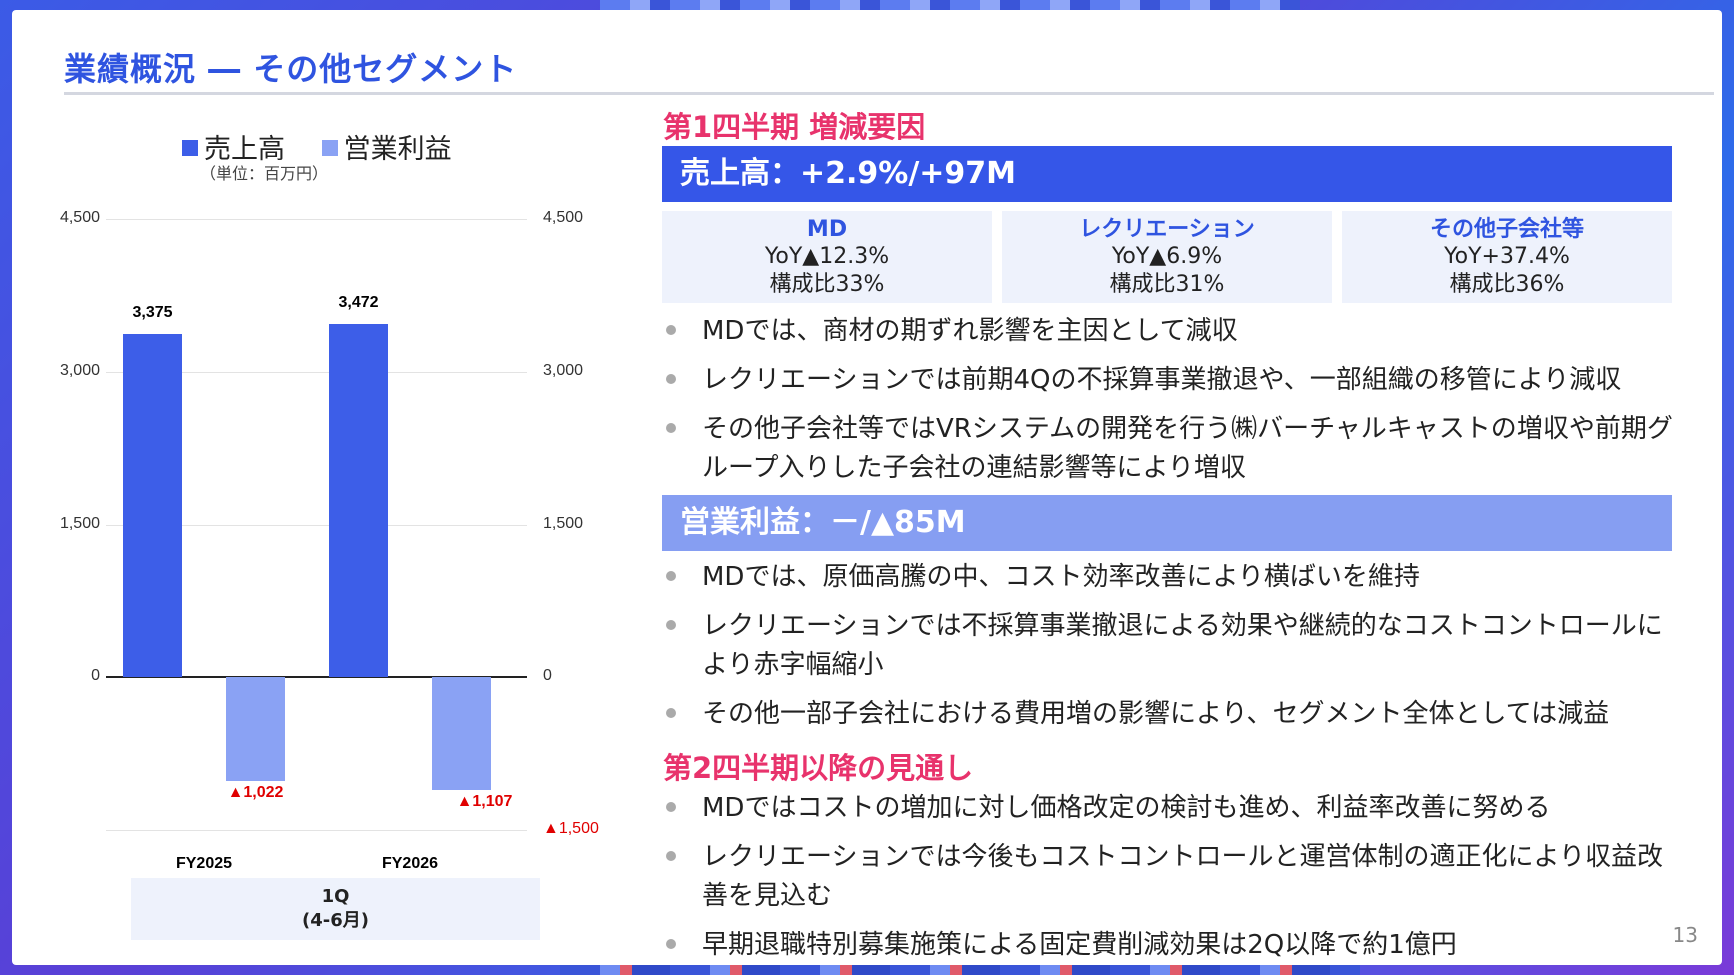 This screenshot has width=1734, height=975. Describe the element at coordinates (316, 677) in the screenshot. I see `zero-line` at that location.